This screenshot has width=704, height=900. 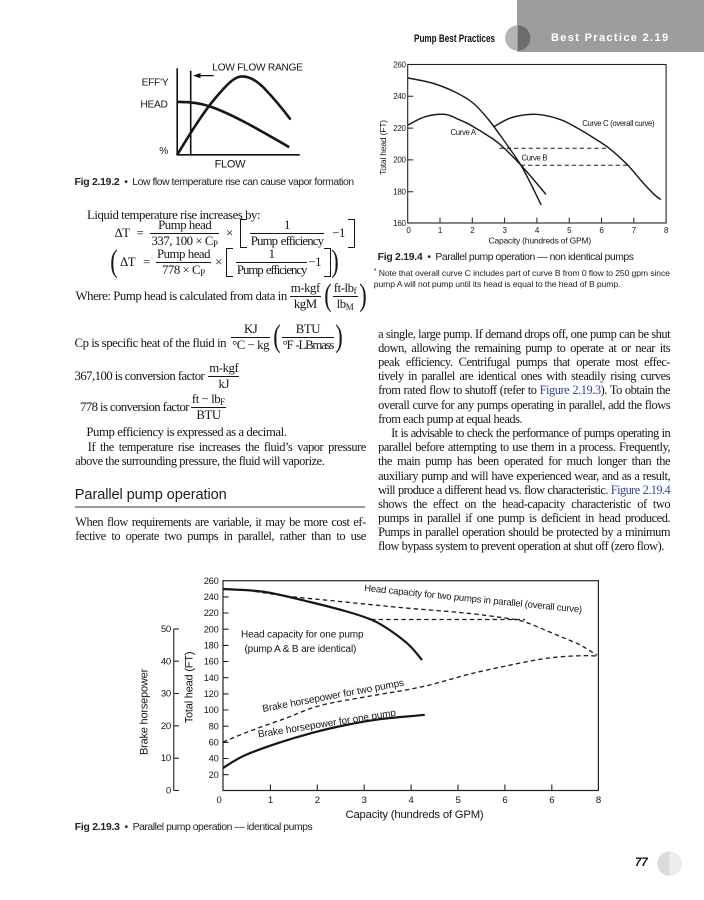 I want to click on svg-text: 120, so click(x=211, y=694).